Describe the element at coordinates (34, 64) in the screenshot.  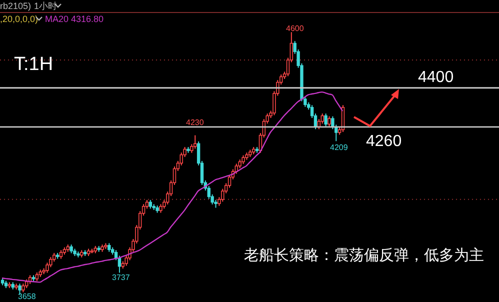
I see `annotation: T:1H` at that location.